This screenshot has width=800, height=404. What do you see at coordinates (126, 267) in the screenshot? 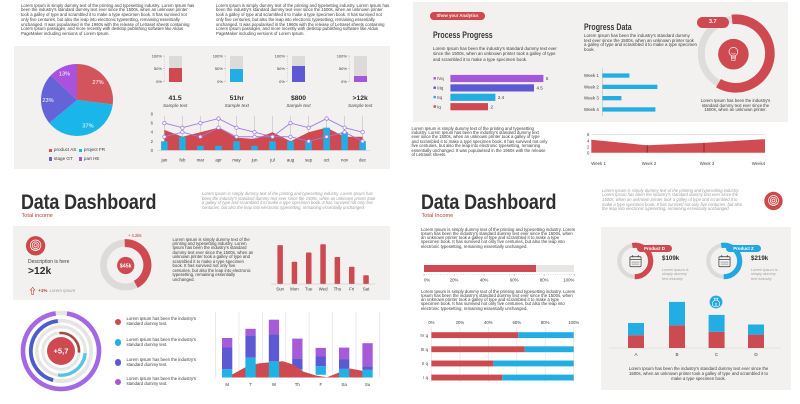
I see `svg-text: $45k` at bounding box center [126, 267].